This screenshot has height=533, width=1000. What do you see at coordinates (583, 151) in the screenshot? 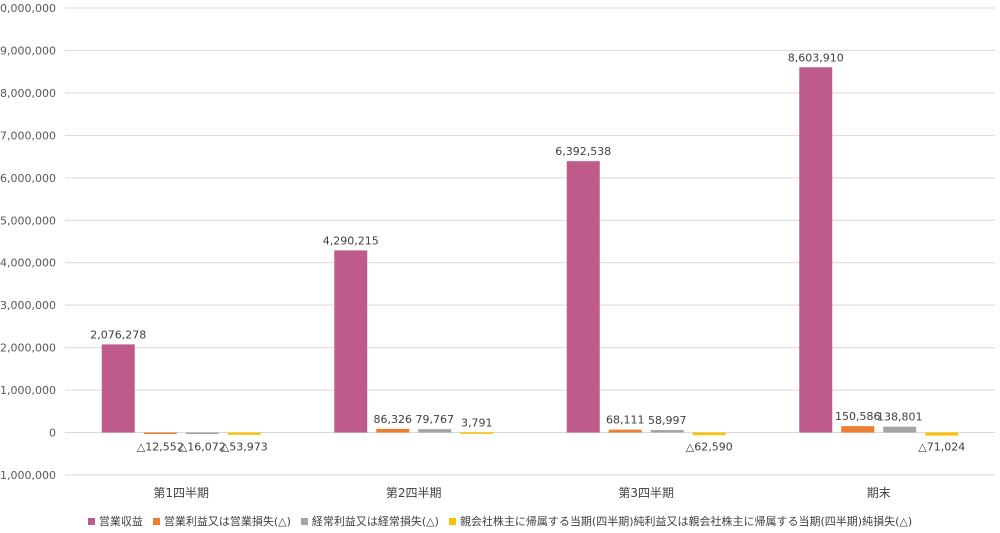
I see `data-label: 6,392,538` at bounding box center [583, 151].